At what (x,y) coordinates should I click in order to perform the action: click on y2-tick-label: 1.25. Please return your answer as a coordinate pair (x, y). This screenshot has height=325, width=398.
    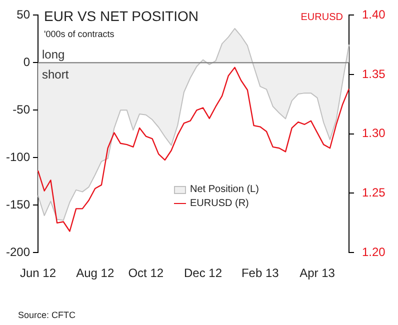
    Looking at the image, I should click on (374, 193).